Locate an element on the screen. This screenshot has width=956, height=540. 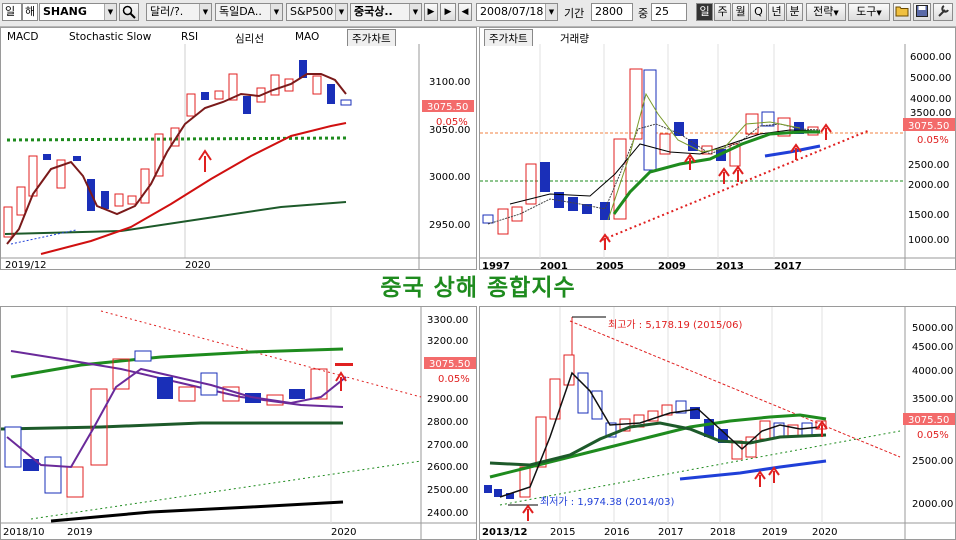
x-label: 1997 is located at coordinates (496, 265).